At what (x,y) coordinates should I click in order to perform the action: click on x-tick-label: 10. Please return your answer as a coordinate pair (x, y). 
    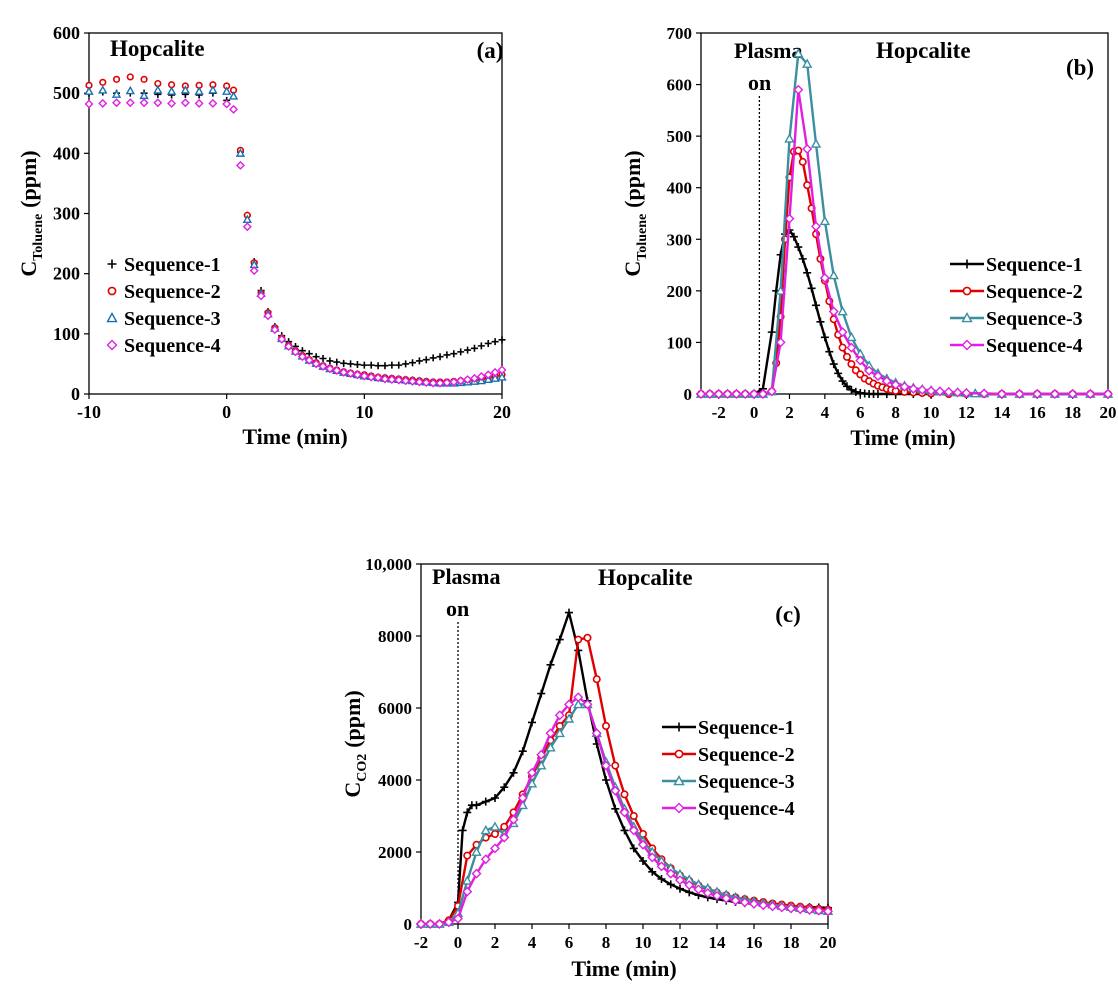
    Looking at the image, I should click on (931, 412).